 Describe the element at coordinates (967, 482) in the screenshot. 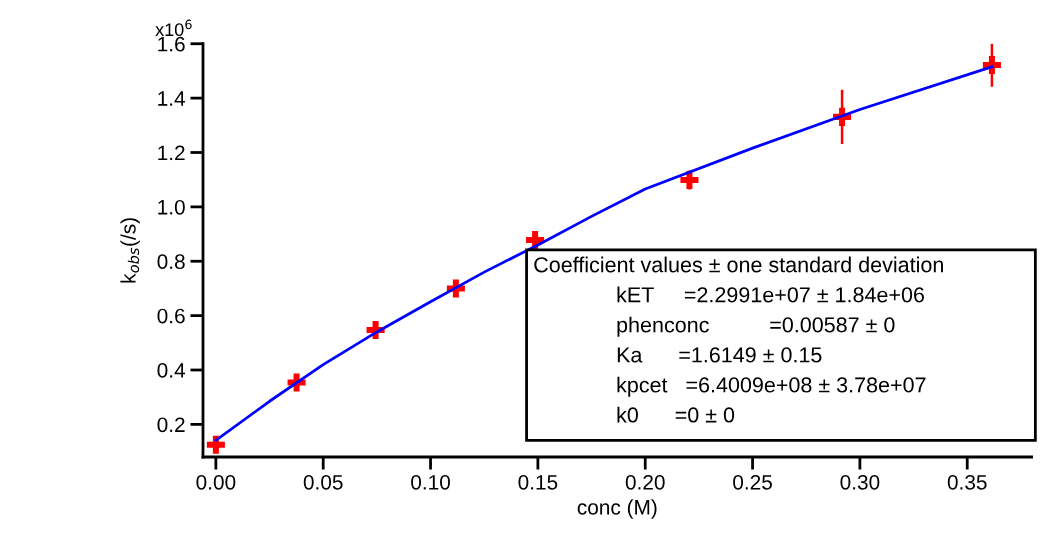

I see `x-tick-label: 0.35` at that location.